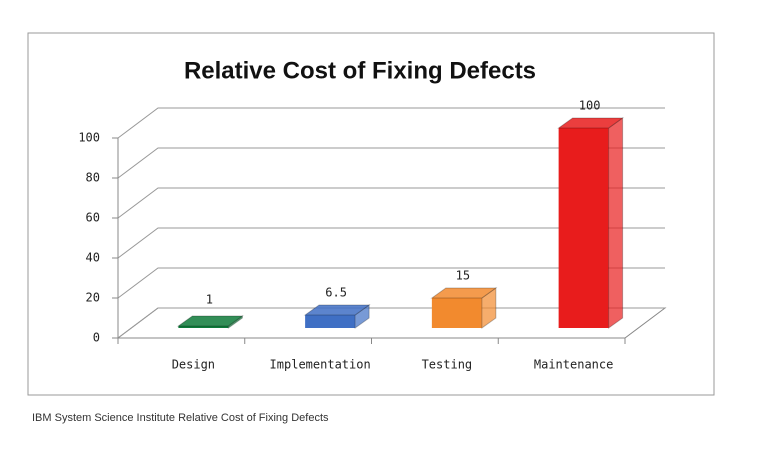  Describe the element at coordinates (96, 338) in the screenshot. I see `y-tick-label: 0` at that location.